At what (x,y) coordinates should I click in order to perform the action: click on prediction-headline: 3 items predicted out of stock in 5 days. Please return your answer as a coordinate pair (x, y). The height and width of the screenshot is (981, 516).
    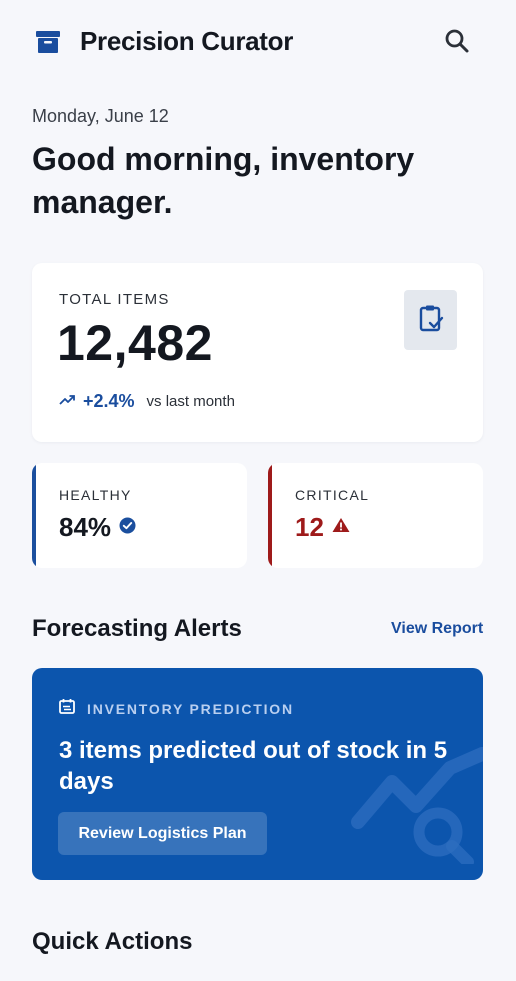
    Looking at the image, I should click on (253, 766).